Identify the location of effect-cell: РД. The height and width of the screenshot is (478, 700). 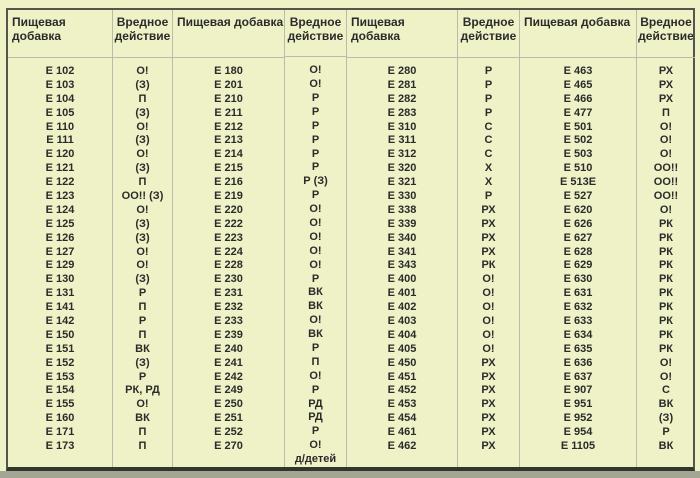
(315, 417).